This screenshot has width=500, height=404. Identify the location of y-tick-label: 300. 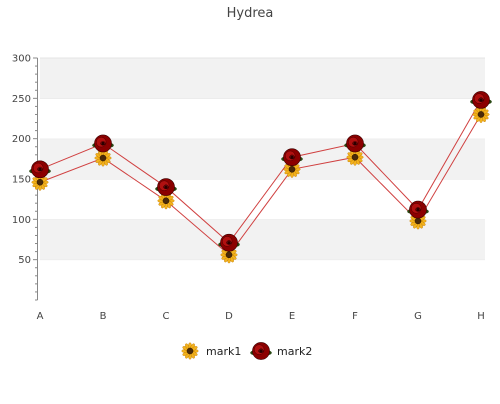
(21, 59).